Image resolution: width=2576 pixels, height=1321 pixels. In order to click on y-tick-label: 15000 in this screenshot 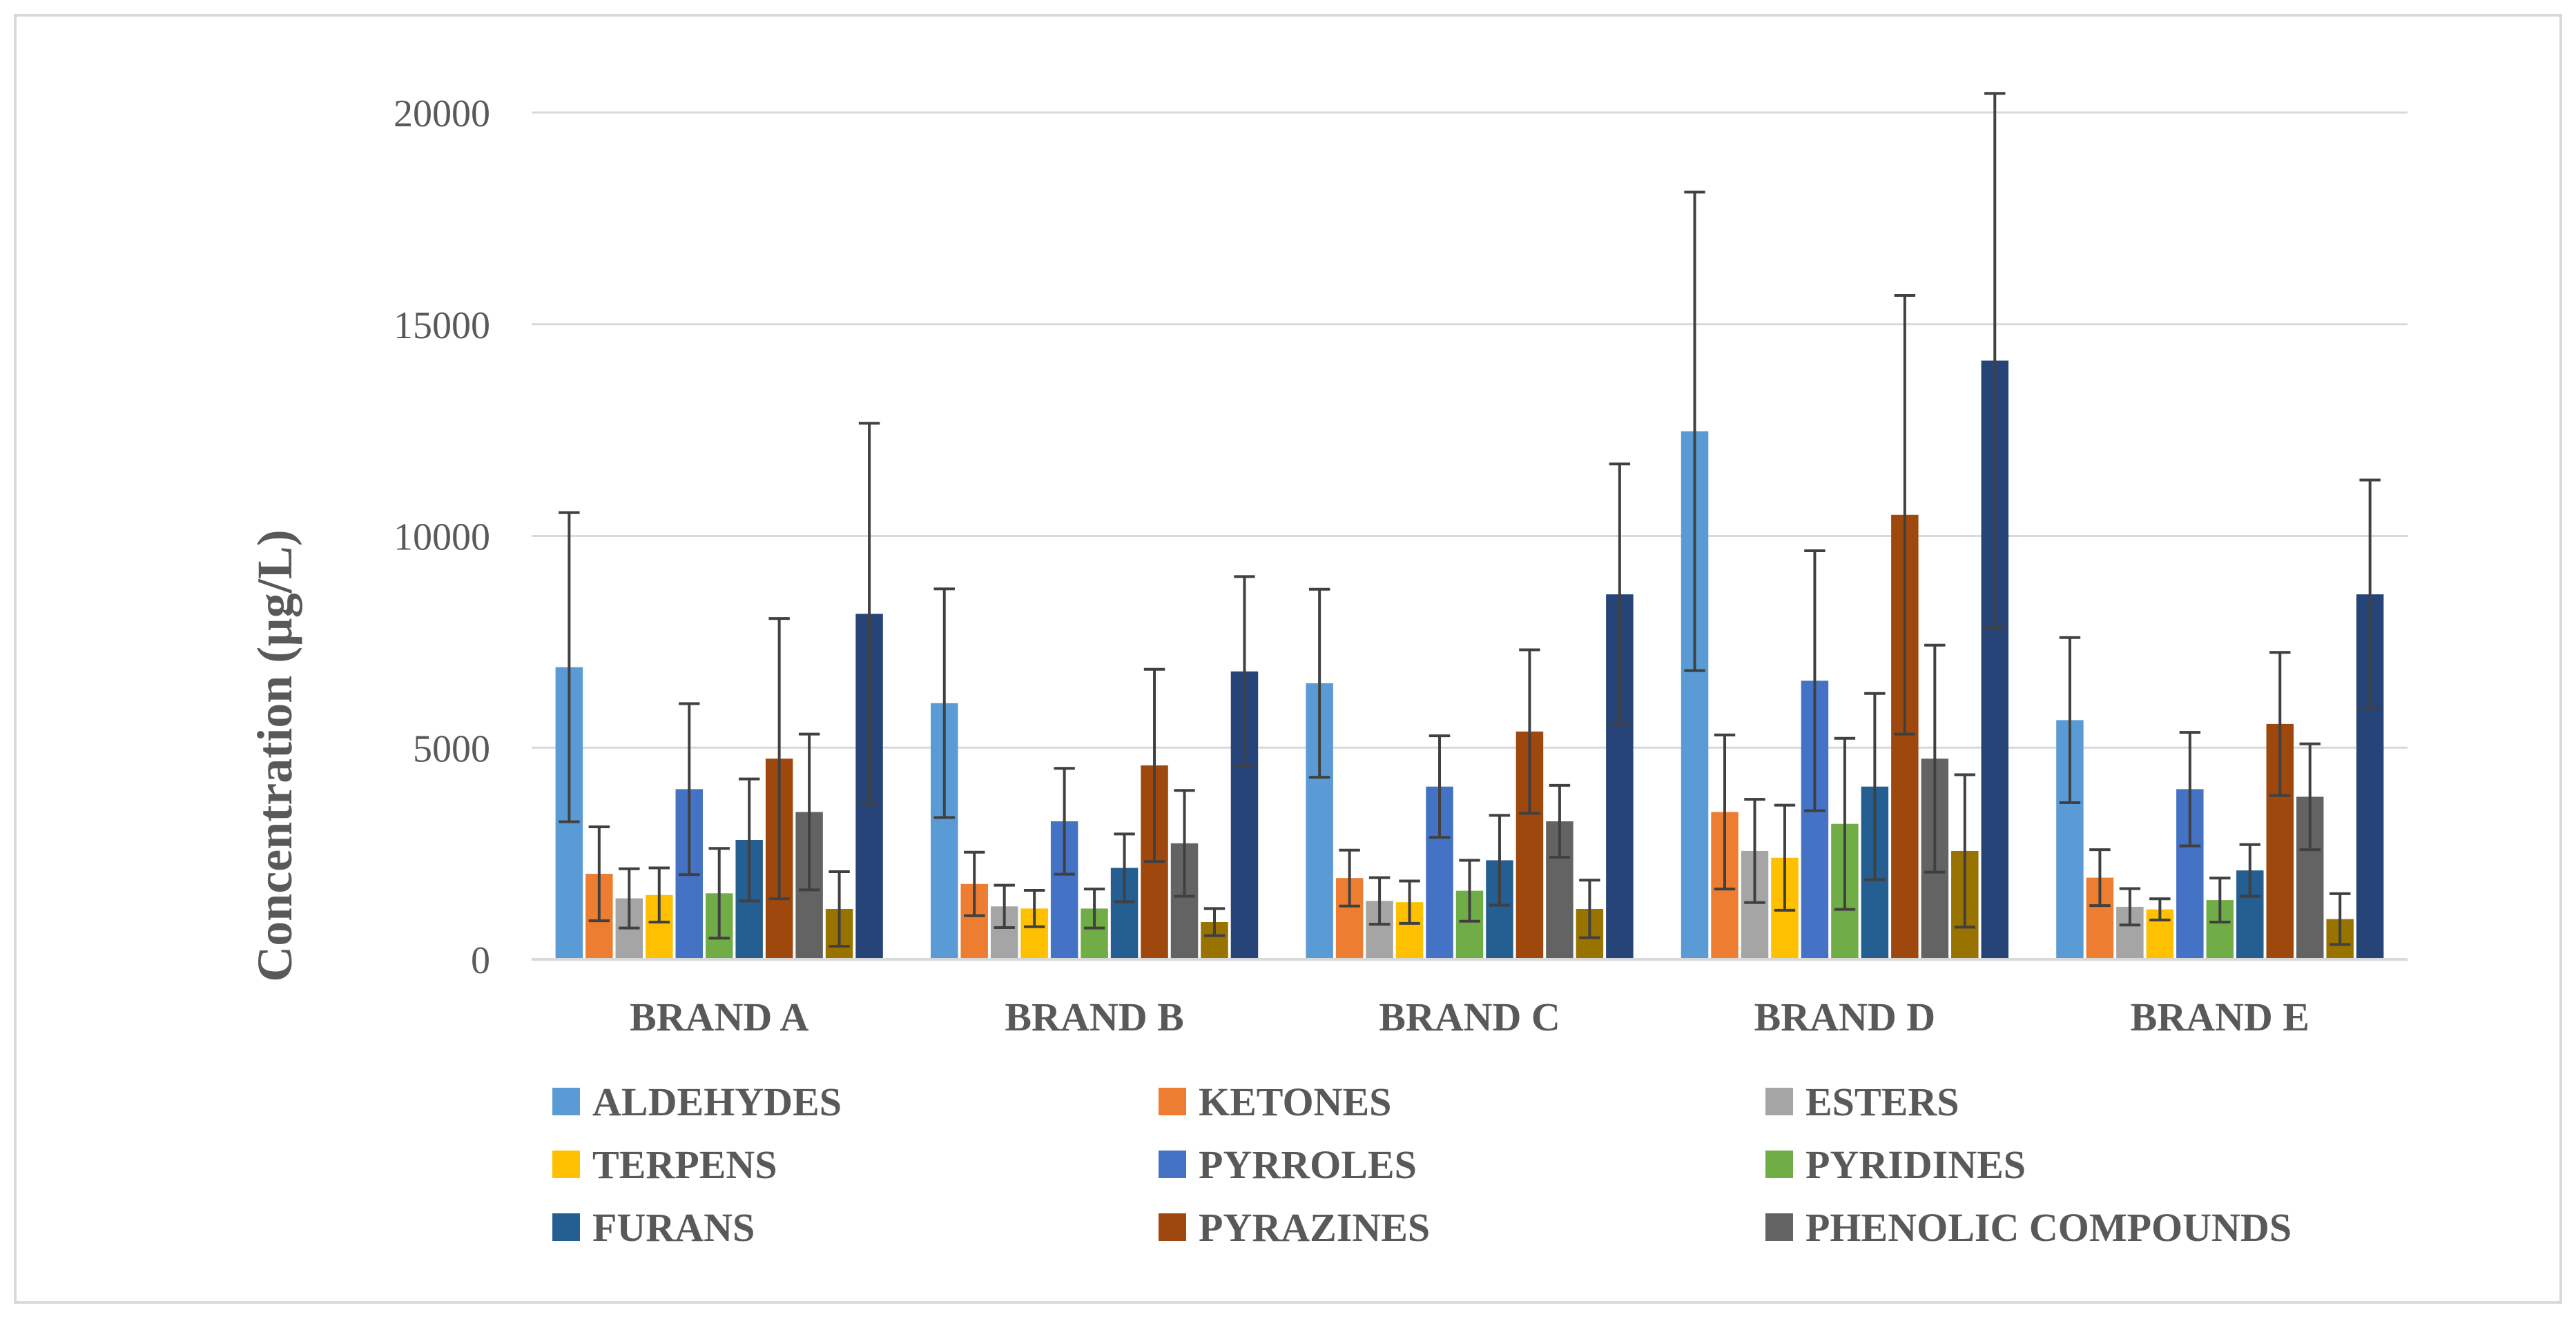, I will do `click(442, 325)`.